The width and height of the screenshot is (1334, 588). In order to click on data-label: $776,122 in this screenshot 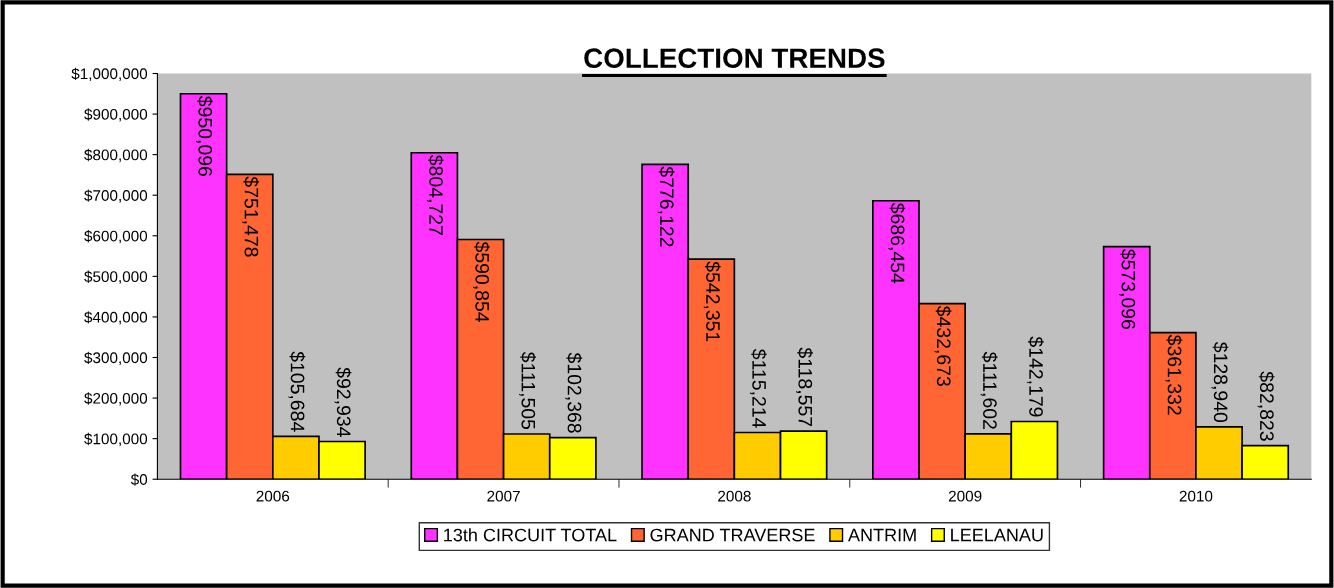, I will do `click(666, 206)`.